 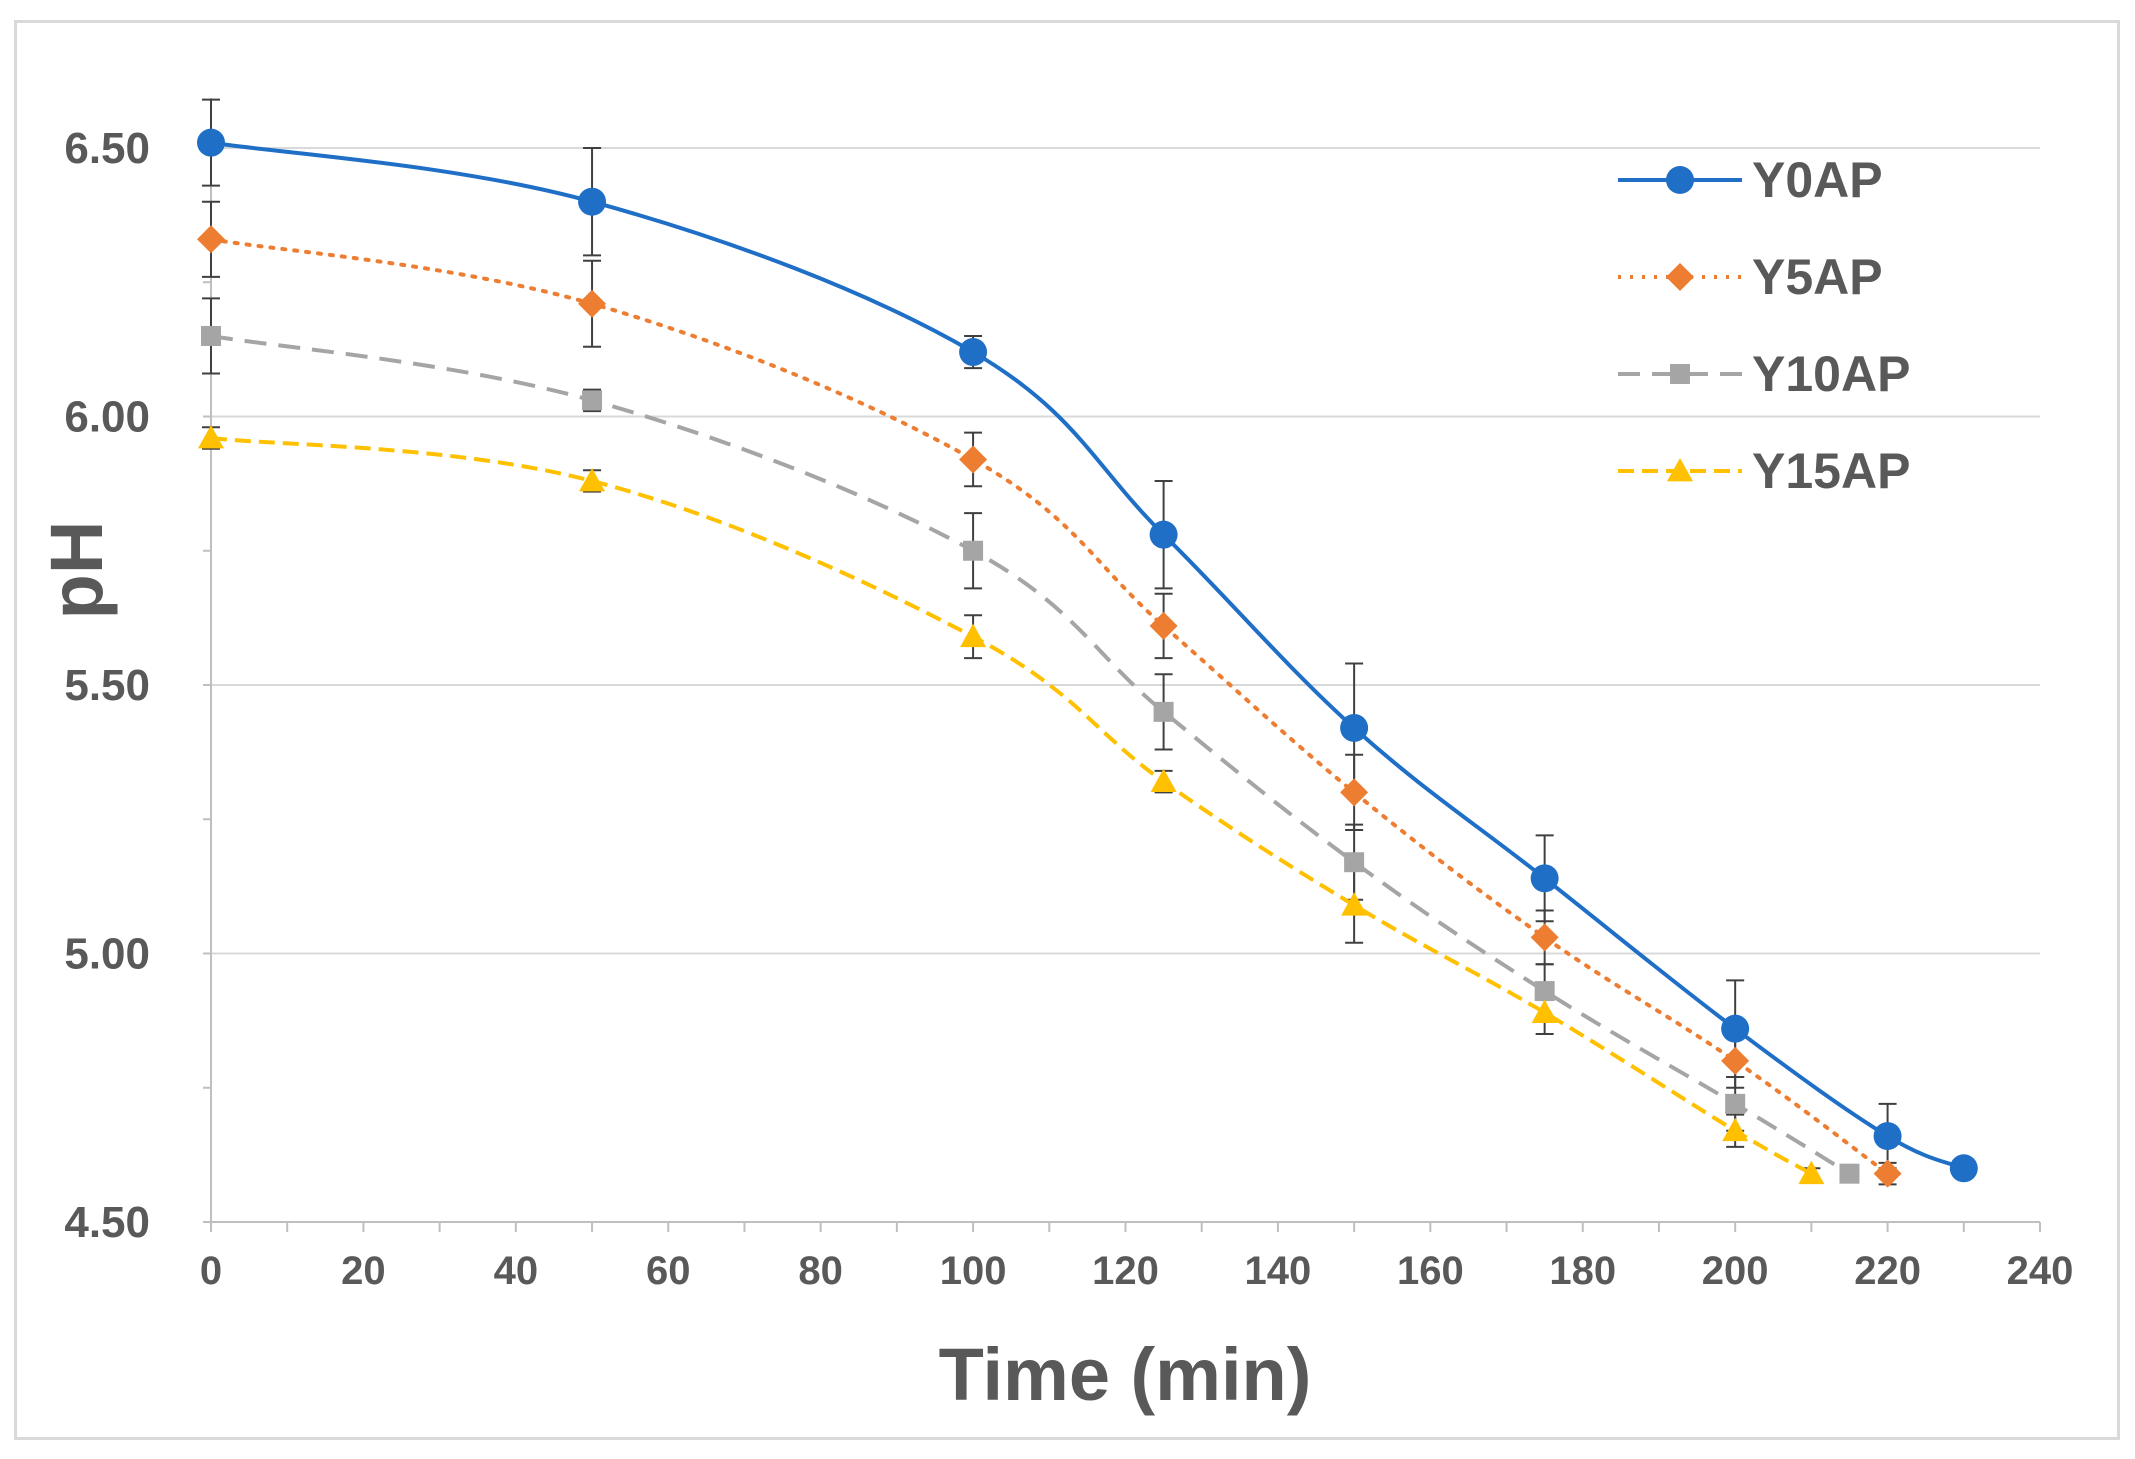 I want to click on legend-marker-y10ap, so click(x=1680, y=374).